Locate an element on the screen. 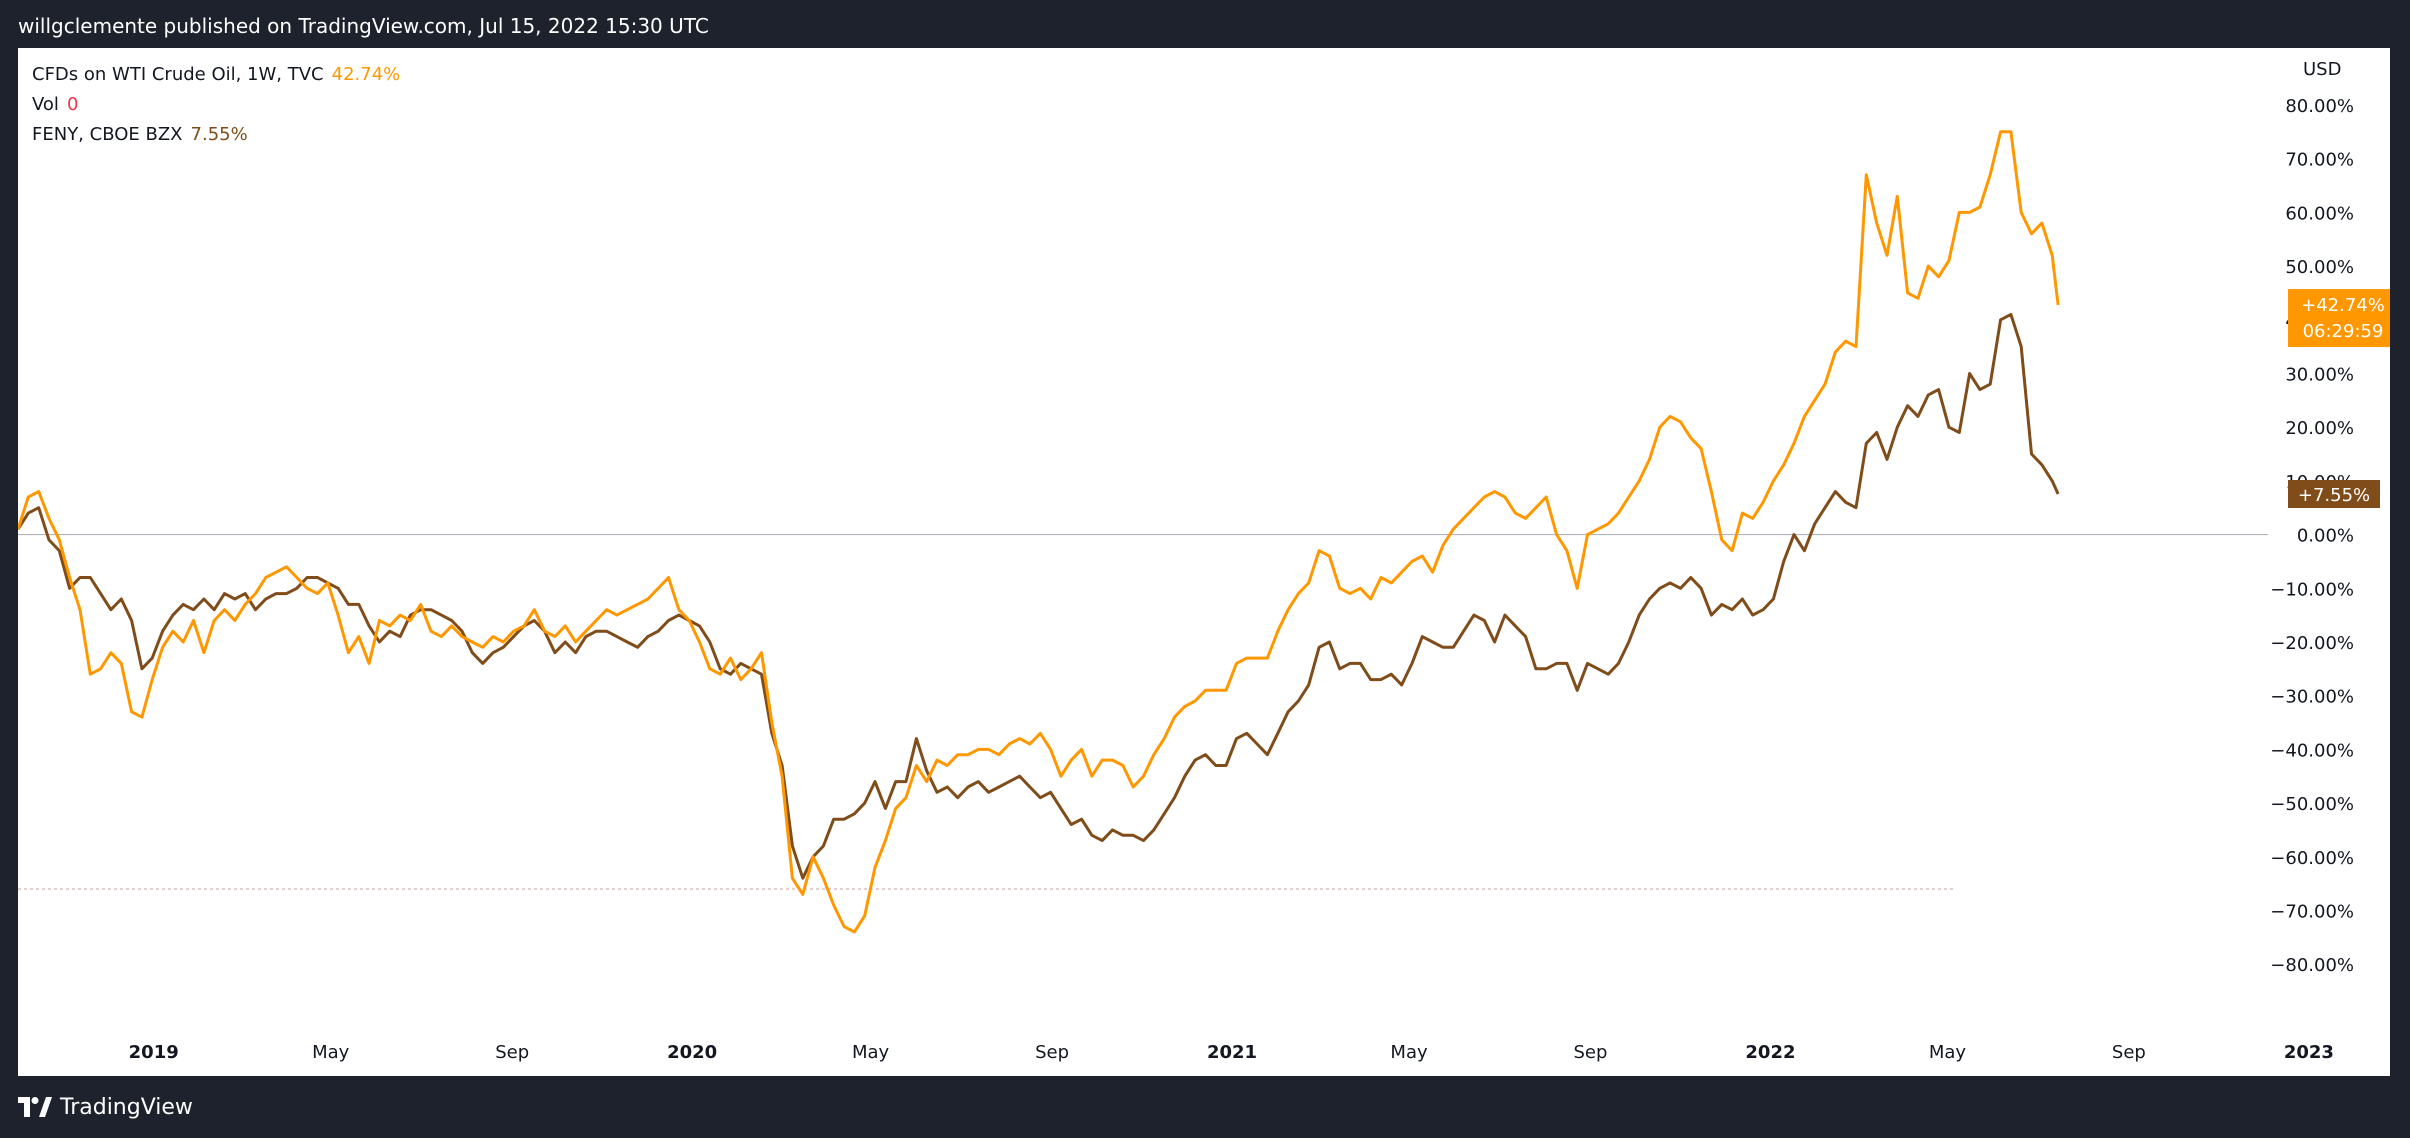  y-tick-label: 20.00% is located at coordinates (2319, 428).